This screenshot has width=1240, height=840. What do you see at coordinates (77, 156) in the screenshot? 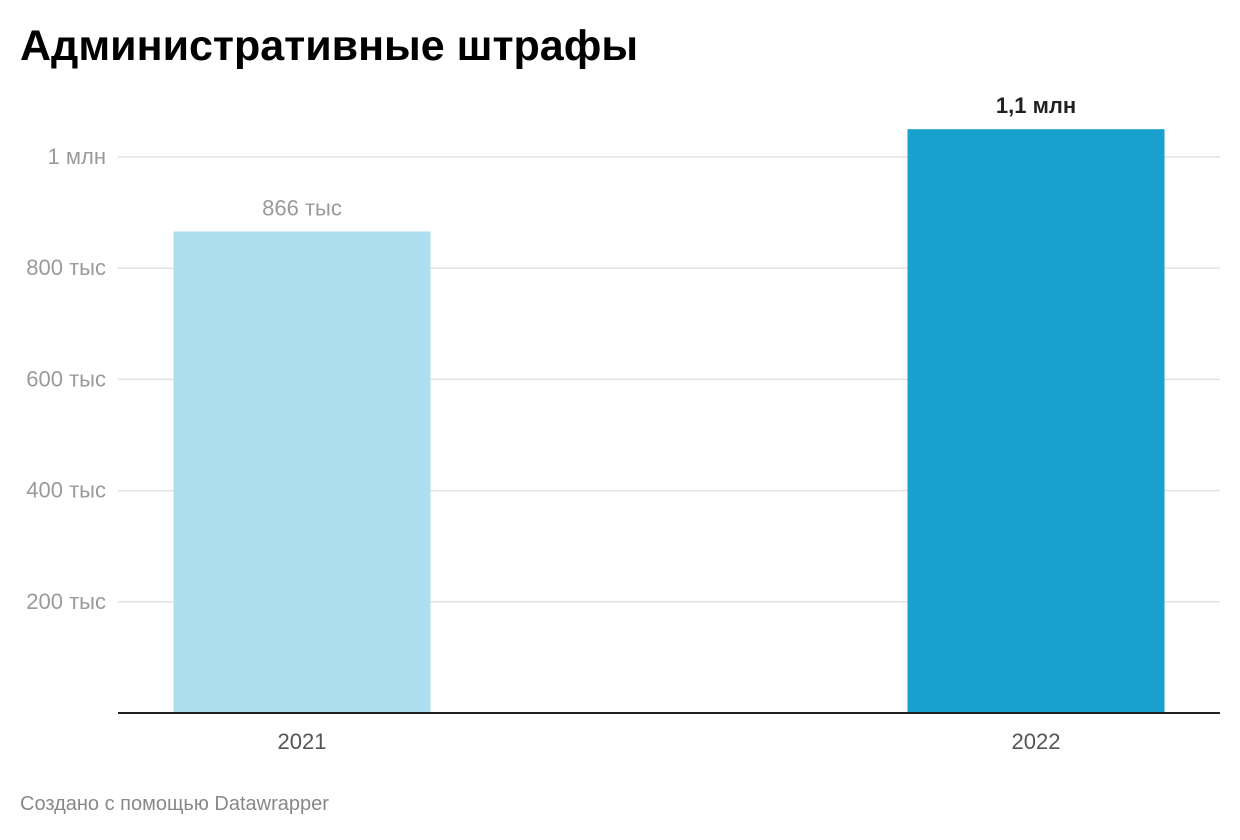
I see `y-tick-label: 1 млн` at bounding box center [77, 156].